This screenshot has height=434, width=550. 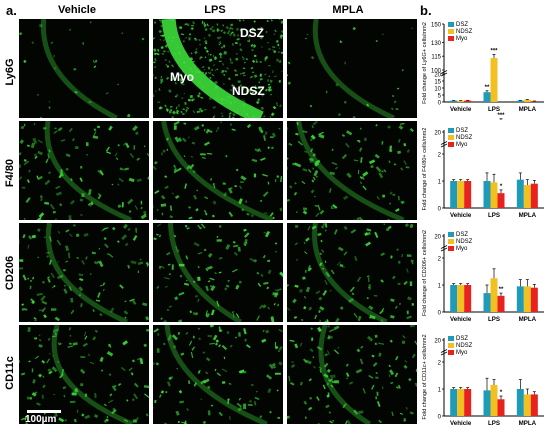 What do you see at coordinates (425, 376) in the screenshot?
I see `y-axis-label: Fold change of CD11c+ cells/mm2` at bounding box center [425, 376].